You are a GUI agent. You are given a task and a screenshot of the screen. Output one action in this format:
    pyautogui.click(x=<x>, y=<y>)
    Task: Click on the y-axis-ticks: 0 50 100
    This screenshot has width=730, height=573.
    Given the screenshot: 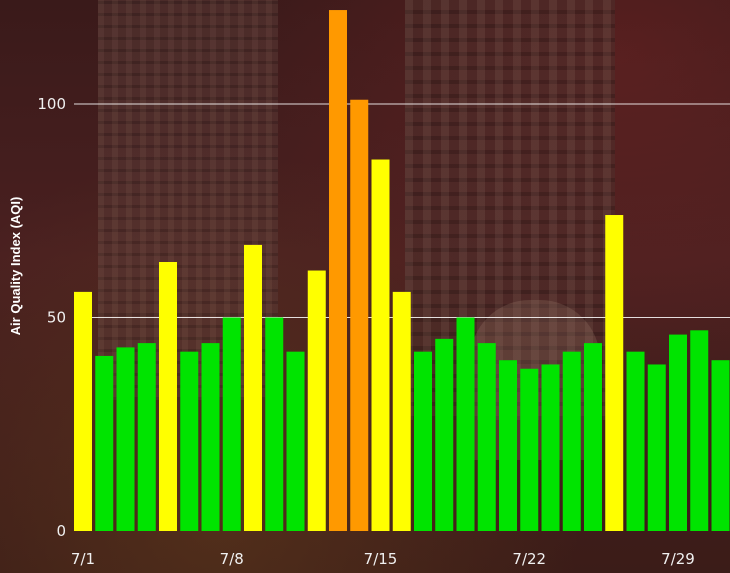 What is the action you would take?
    pyautogui.click(x=51, y=317)
    